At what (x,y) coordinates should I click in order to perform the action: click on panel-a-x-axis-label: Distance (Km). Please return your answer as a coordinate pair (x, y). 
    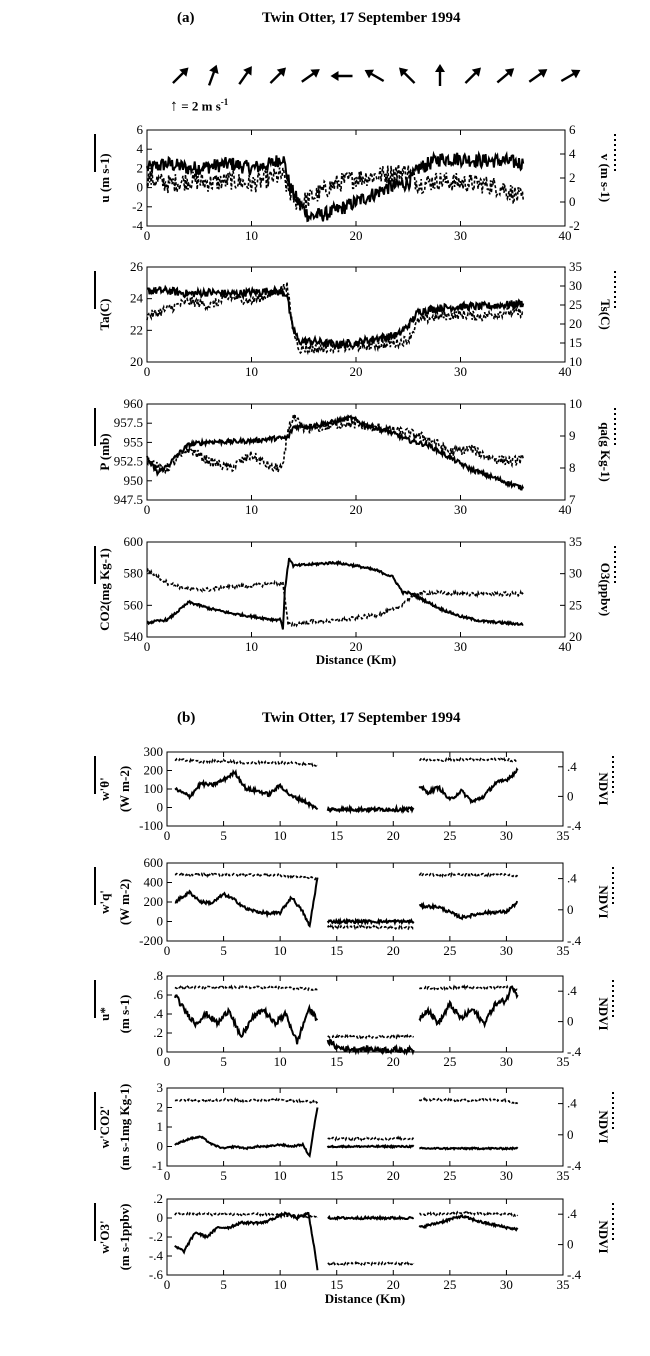
    Looking at the image, I should click on (356, 659).